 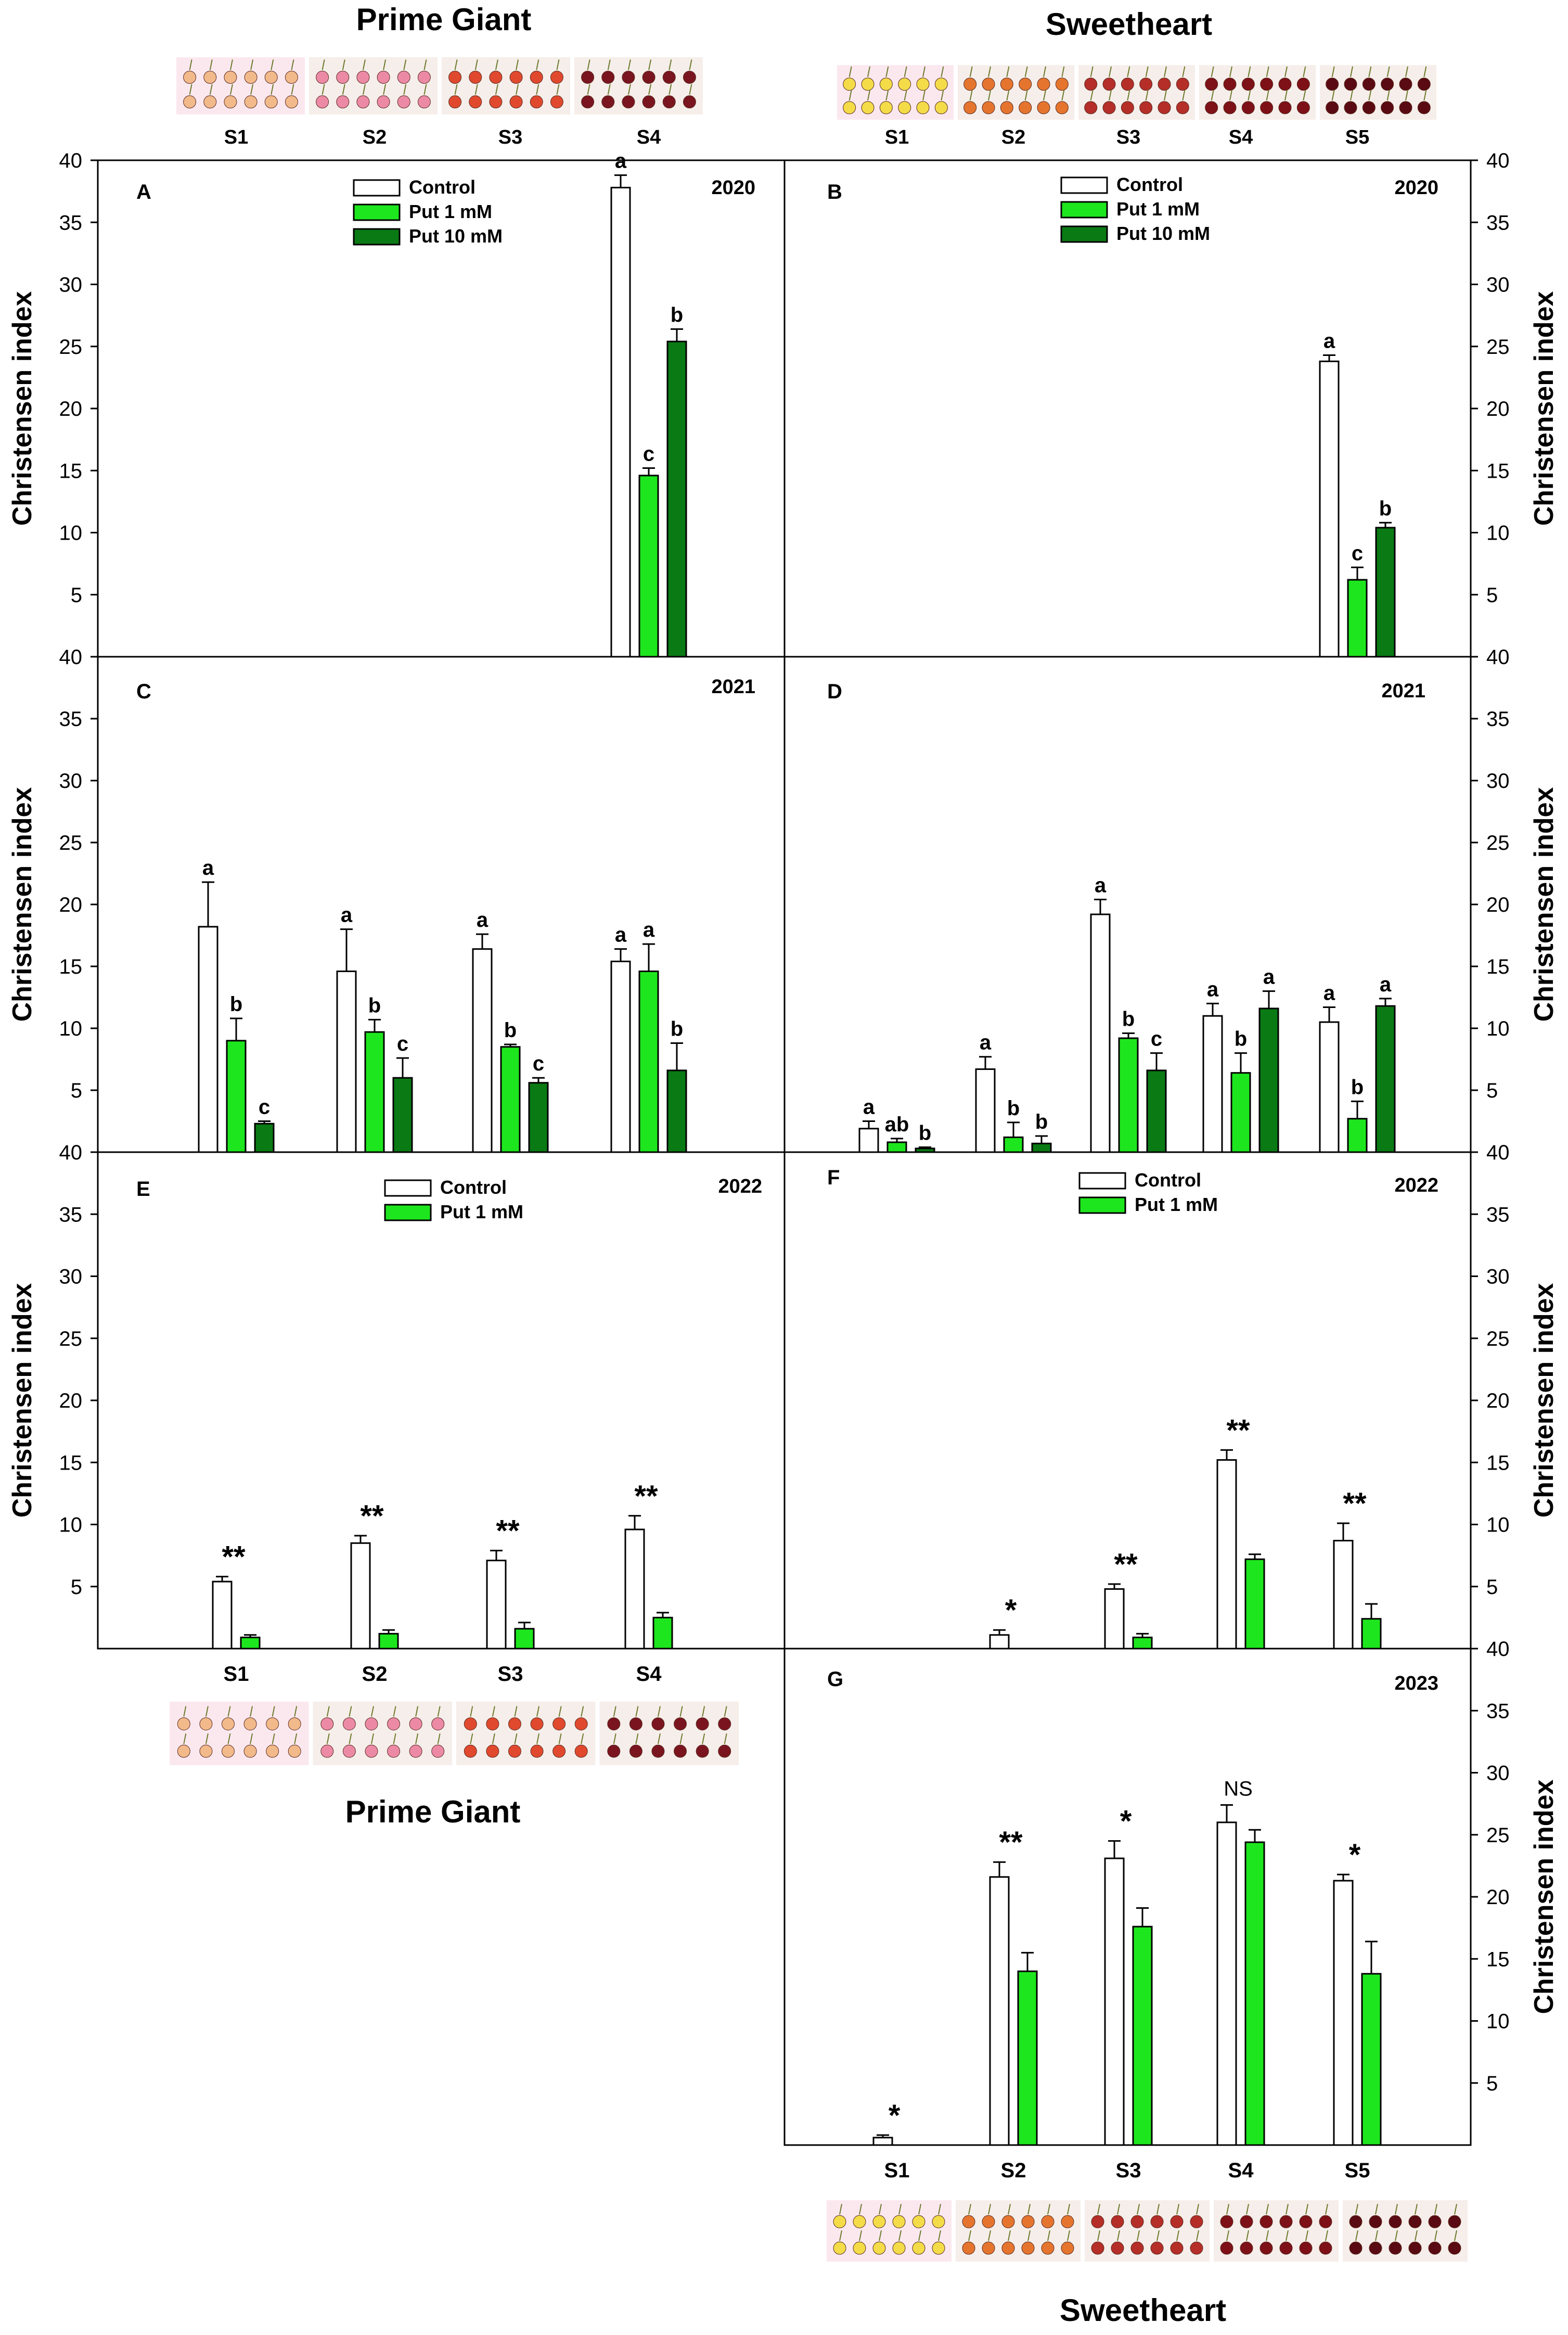 I want to click on bar-put-10-mm, so click(x=1268, y=1080).